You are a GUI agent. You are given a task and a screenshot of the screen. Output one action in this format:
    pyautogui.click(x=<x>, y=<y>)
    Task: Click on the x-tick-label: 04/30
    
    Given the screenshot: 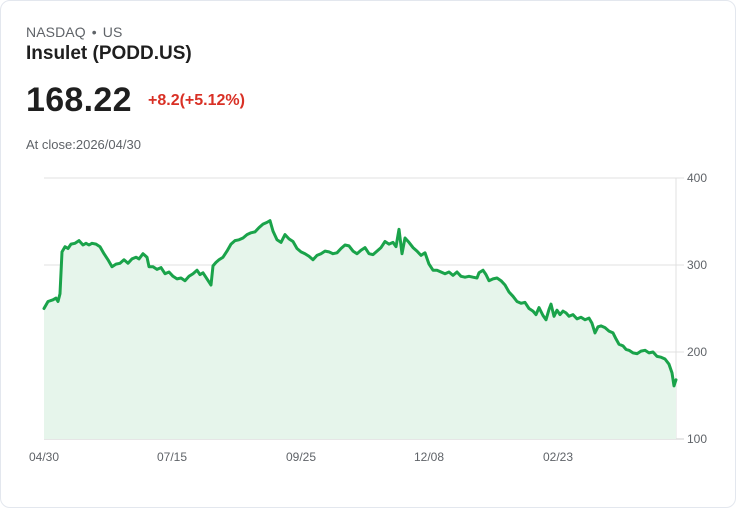 What is the action you would take?
    pyautogui.click(x=44, y=457)
    